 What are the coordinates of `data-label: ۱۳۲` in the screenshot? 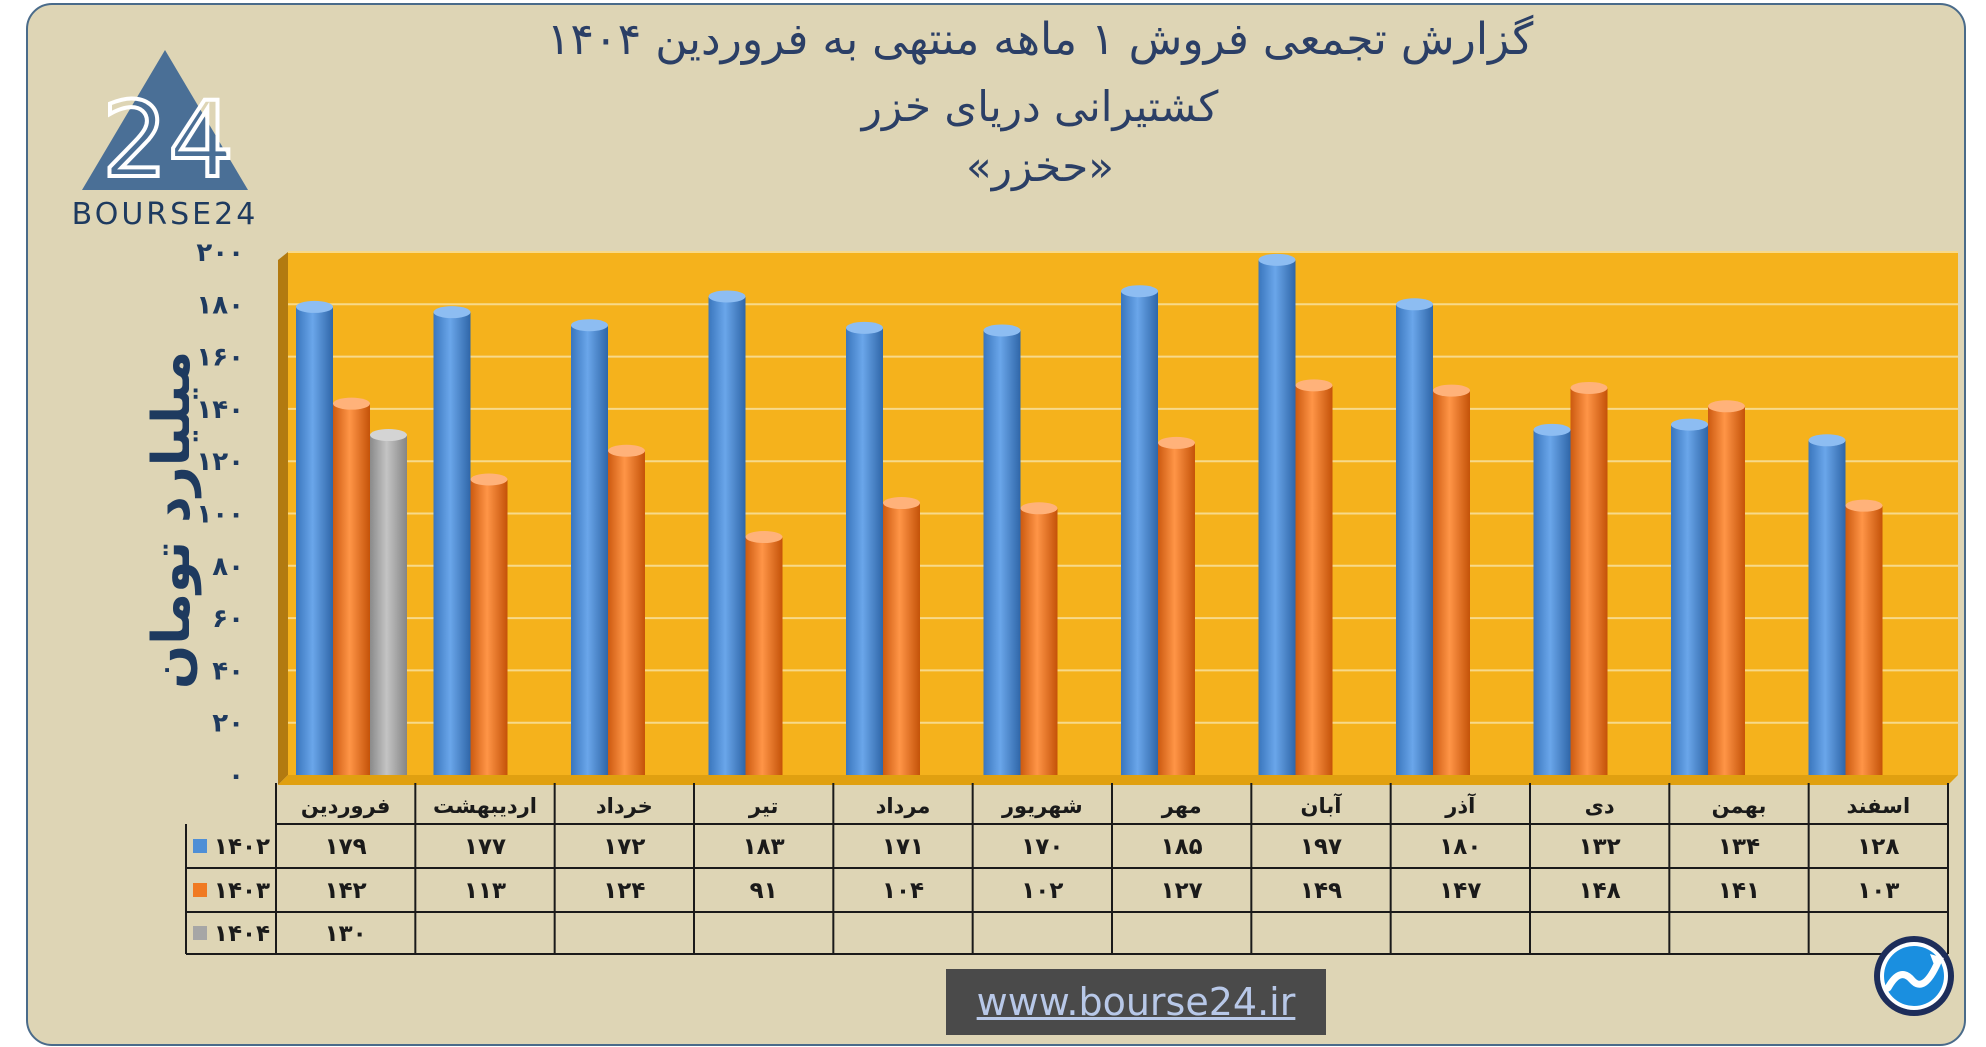 It's located at (1600, 847).